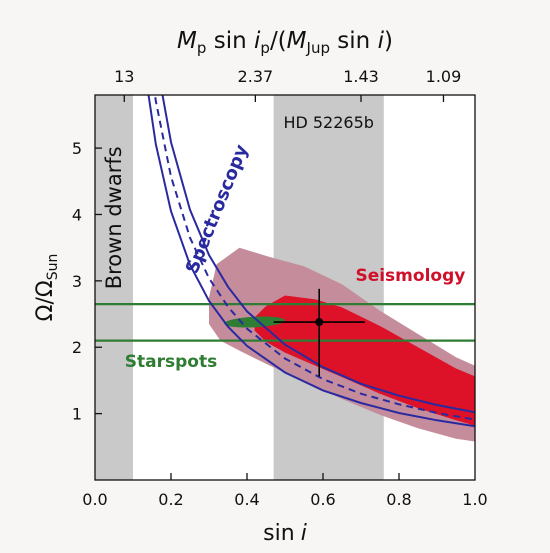  I want to click on best-fit-point, so click(319, 322).